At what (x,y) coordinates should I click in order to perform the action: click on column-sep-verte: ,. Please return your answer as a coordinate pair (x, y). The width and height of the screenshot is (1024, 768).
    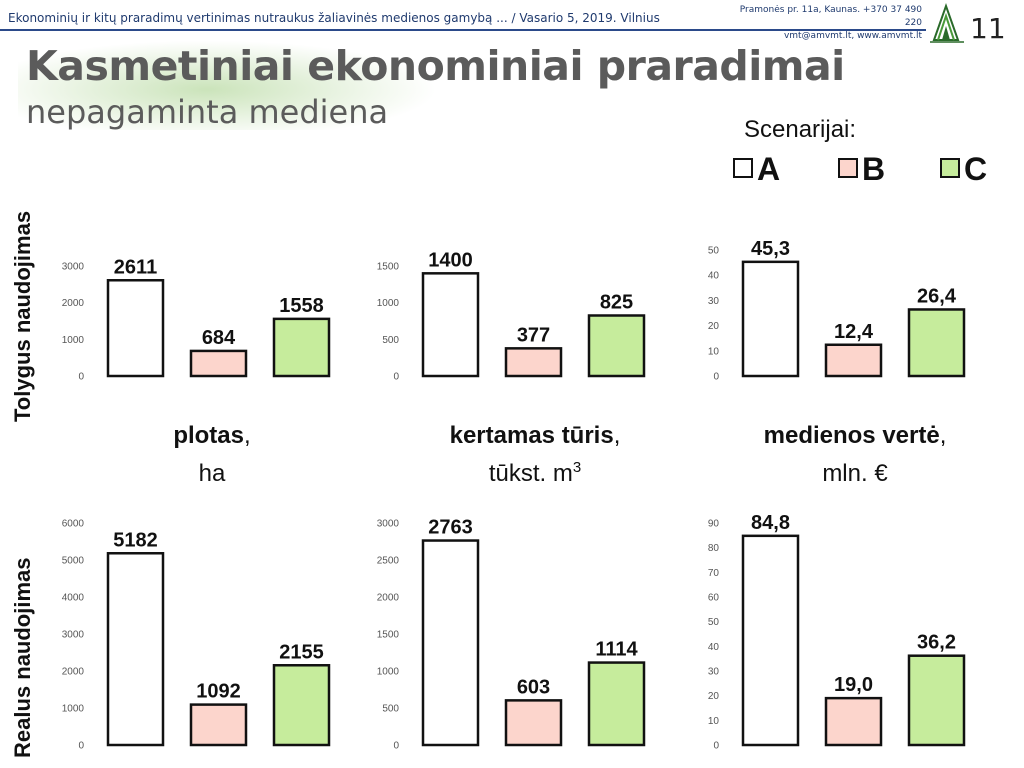
    Looking at the image, I should click on (943, 435).